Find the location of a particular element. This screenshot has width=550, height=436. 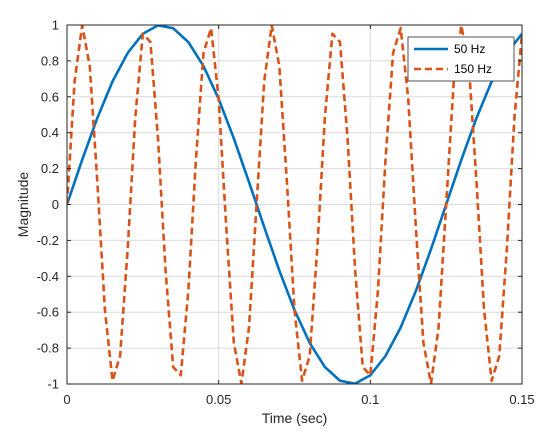

x-tick-label: 0 is located at coordinates (66, 399).